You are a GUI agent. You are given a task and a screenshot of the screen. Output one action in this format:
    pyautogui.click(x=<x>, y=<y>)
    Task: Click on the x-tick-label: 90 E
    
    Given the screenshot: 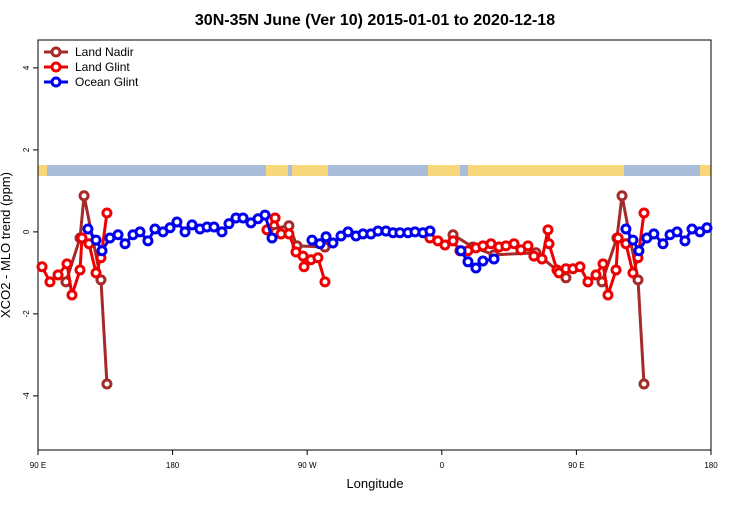 What is the action you would take?
    pyautogui.click(x=38, y=465)
    